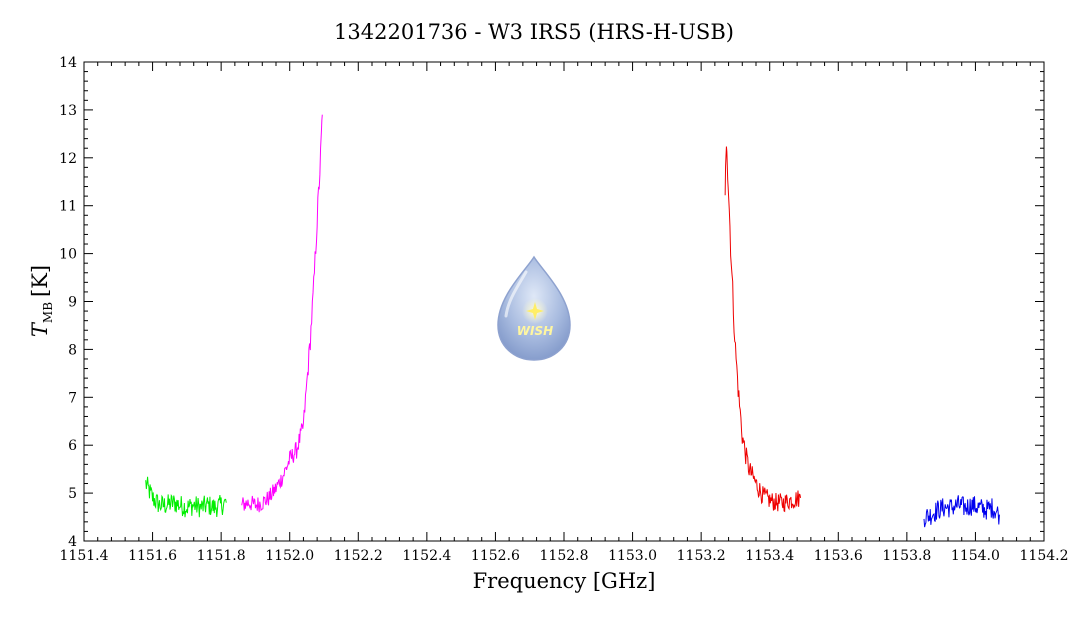 The image size is (1068, 618). Describe the element at coordinates (221, 556) in the screenshot. I see `x-tick-label: 1151.8` at that location.